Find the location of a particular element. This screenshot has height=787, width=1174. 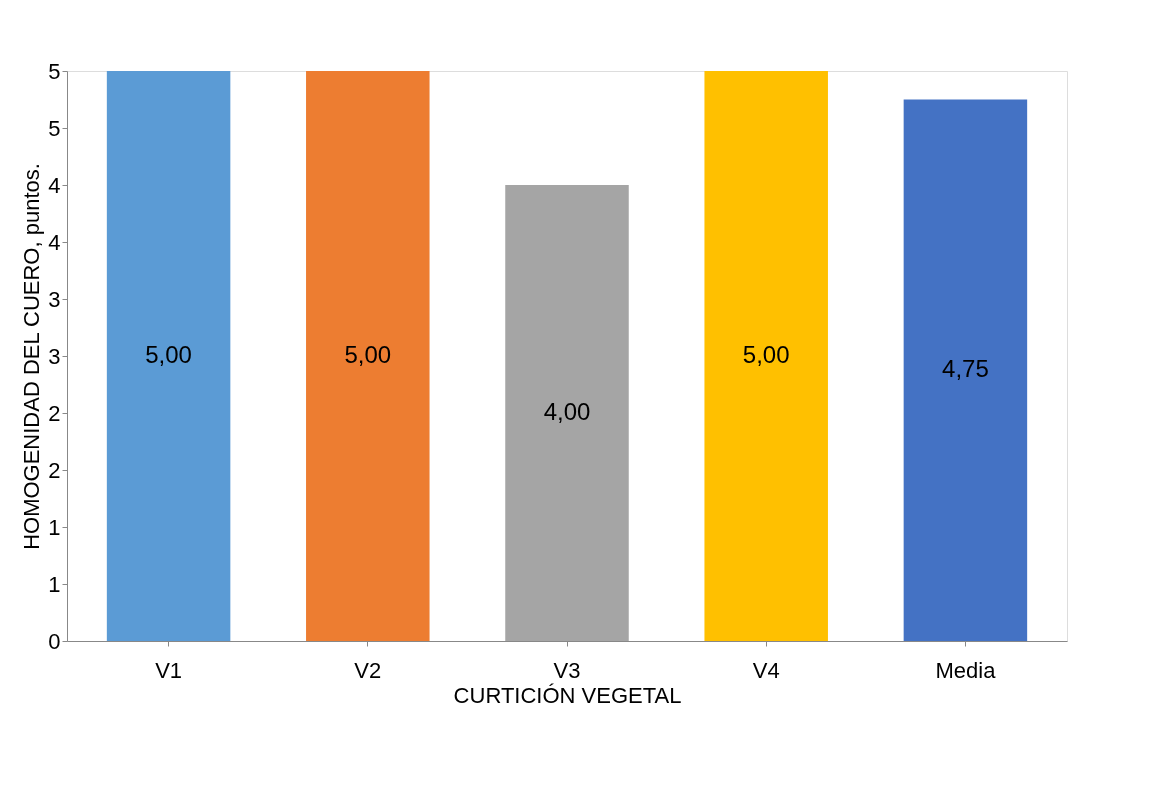

data-label: 4,75 is located at coordinates (965, 369).